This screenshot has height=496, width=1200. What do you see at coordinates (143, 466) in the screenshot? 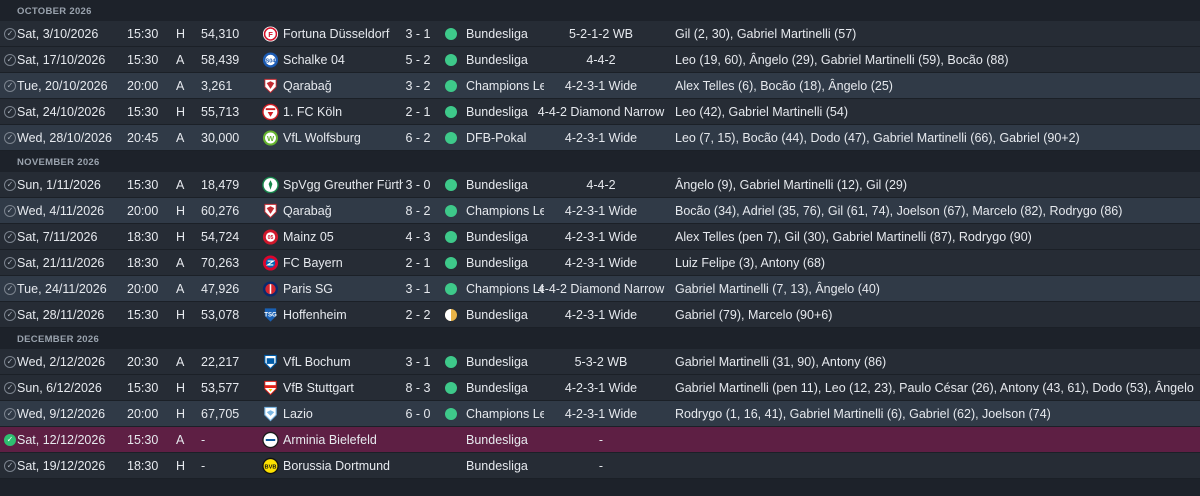
I see `kickoff-time: 18:30` at bounding box center [143, 466].